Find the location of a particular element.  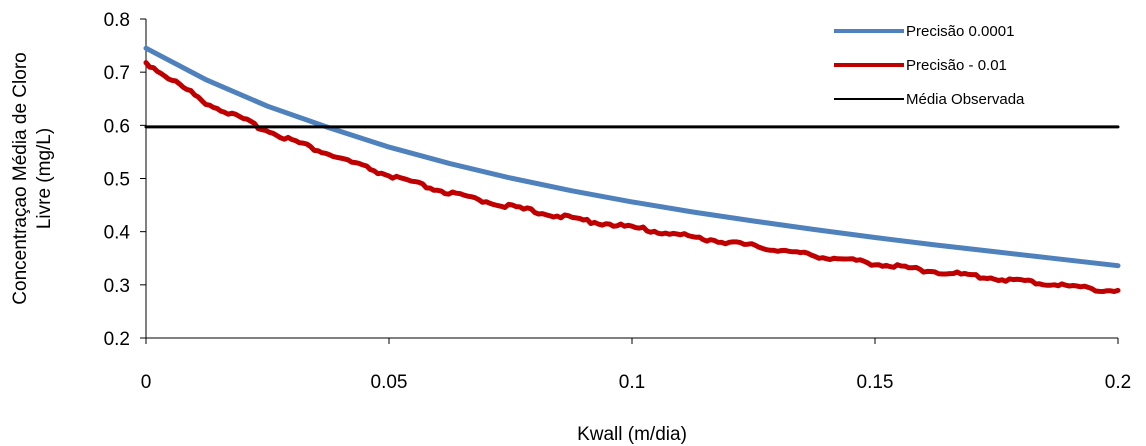

y-tick-label: 0.6 is located at coordinates (117, 126).